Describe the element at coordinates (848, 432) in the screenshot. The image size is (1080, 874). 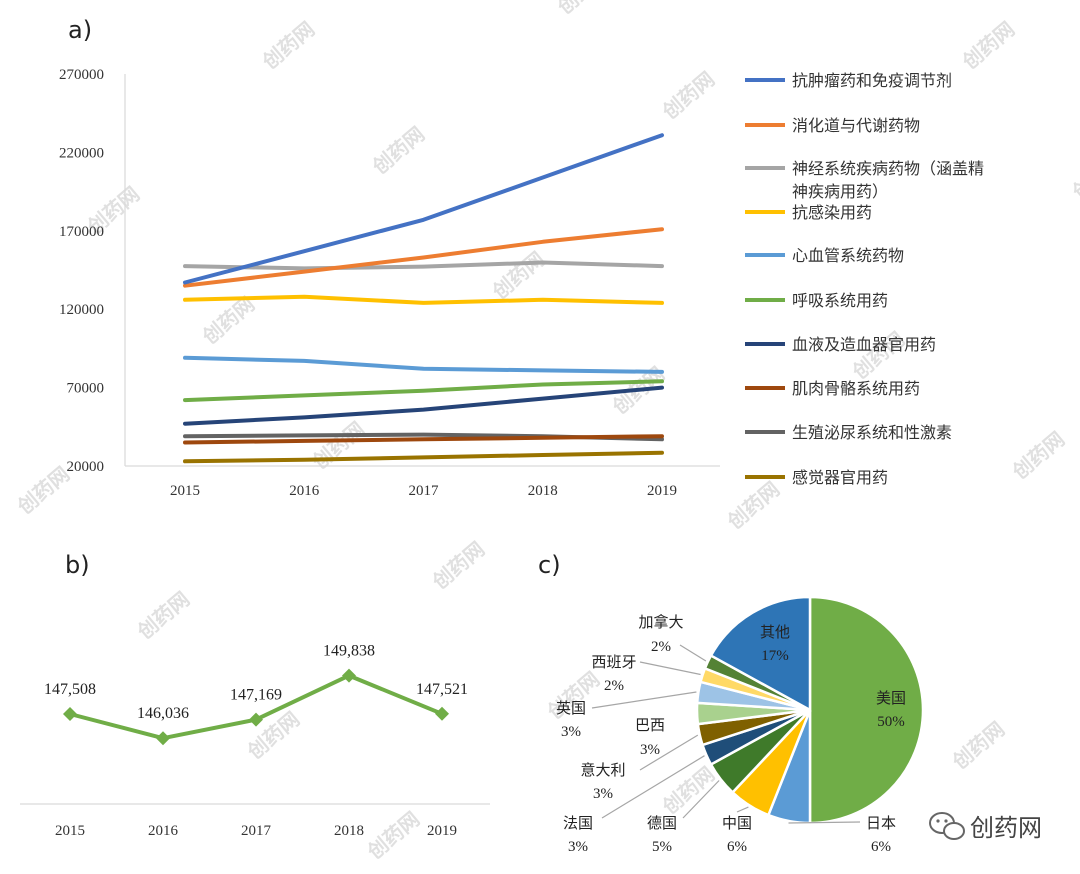
I see `a-legend-item: 生殖泌尿系统和性激素` at that location.